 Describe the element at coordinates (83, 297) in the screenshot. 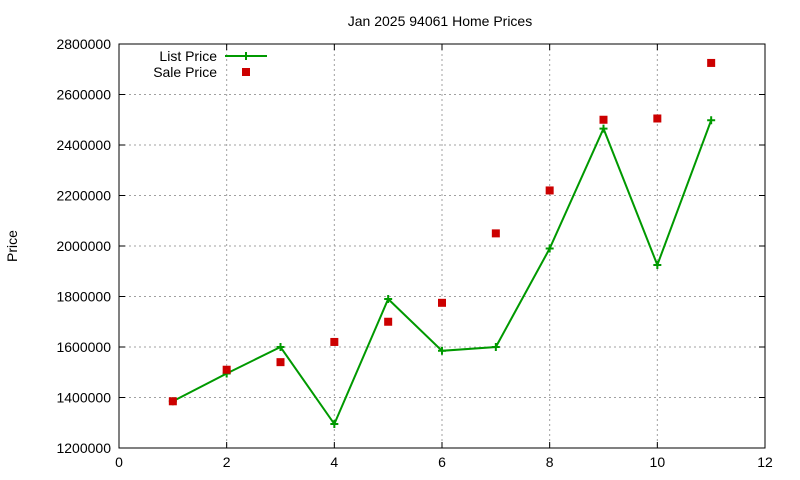

I see `y-tick-label: 1800000` at that location.